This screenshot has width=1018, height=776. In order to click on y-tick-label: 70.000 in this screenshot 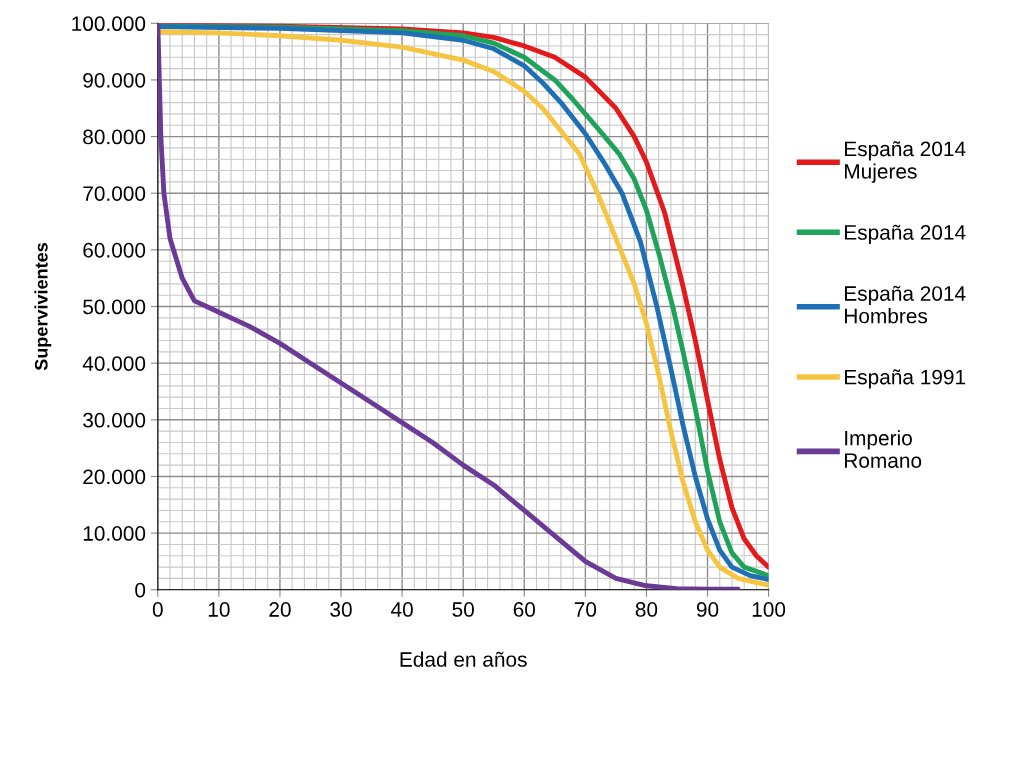, I will do `click(114, 193)`.